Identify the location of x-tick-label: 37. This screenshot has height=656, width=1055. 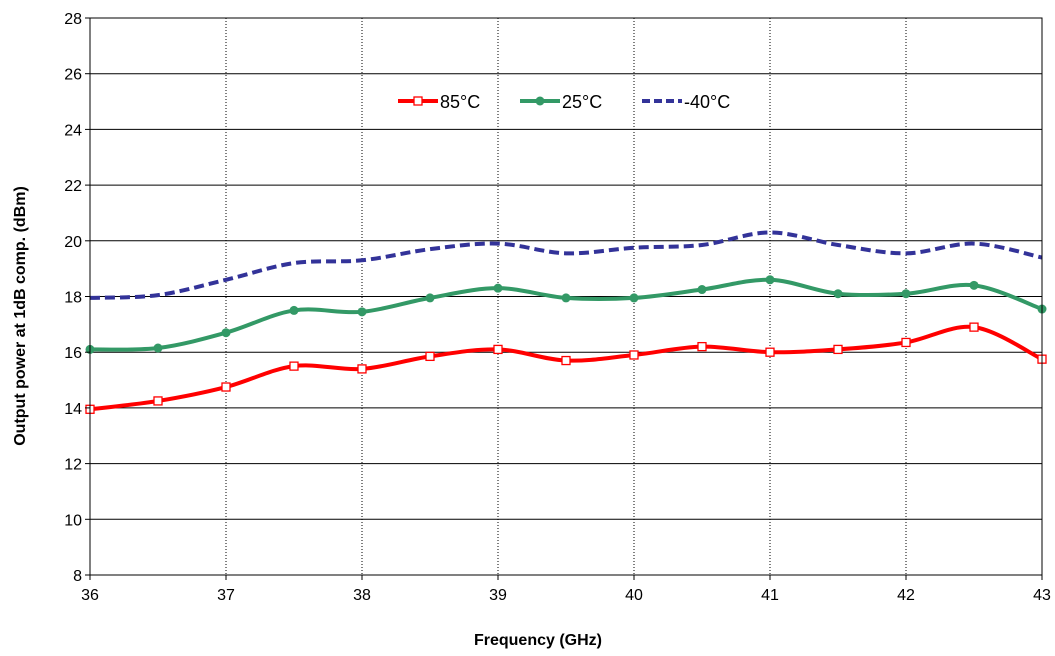
(226, 595).